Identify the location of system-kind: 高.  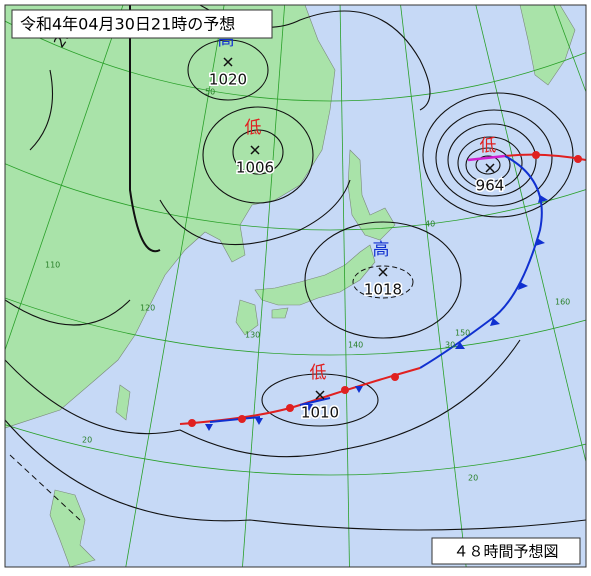
(381, 250).